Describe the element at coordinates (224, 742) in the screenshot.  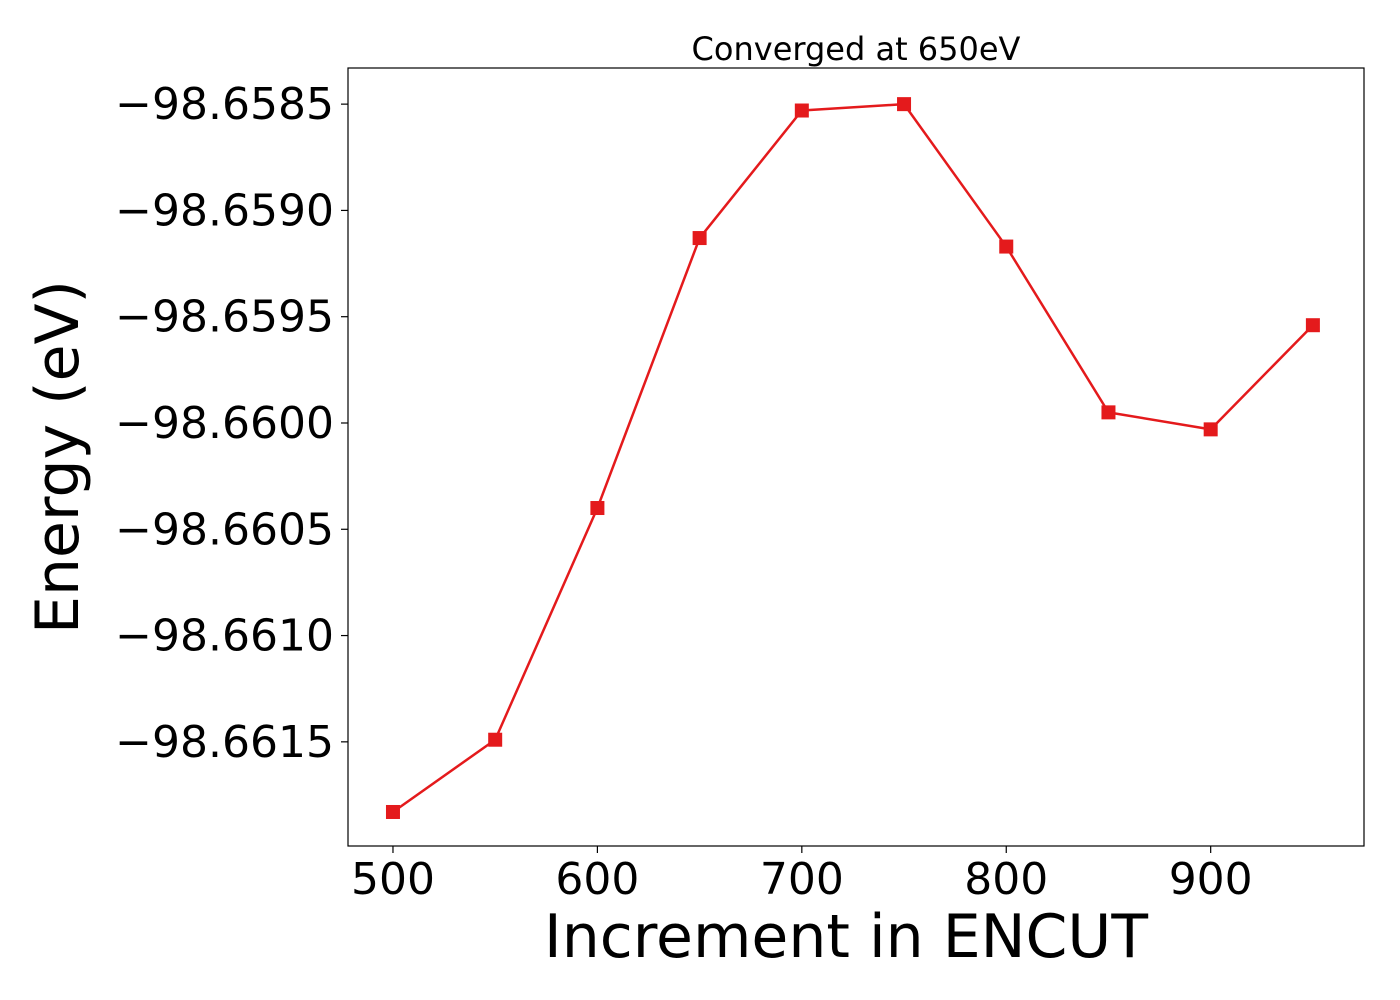
I see `y-tick-label: −98.6615` at that location.